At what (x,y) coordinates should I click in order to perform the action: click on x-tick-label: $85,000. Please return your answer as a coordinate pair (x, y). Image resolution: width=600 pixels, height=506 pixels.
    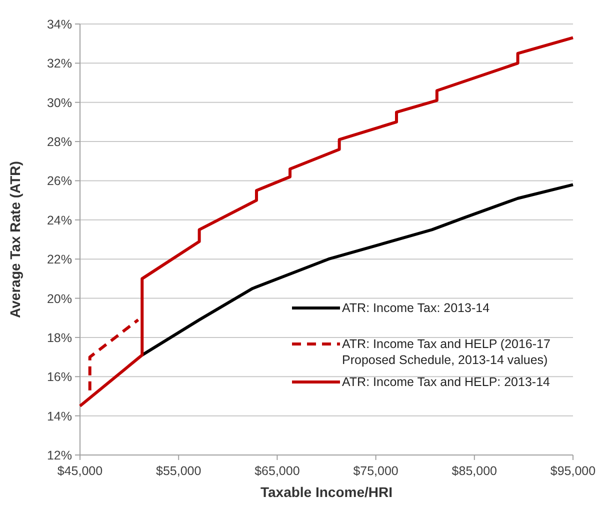
    Looking at the image, I should click on (475, 471).